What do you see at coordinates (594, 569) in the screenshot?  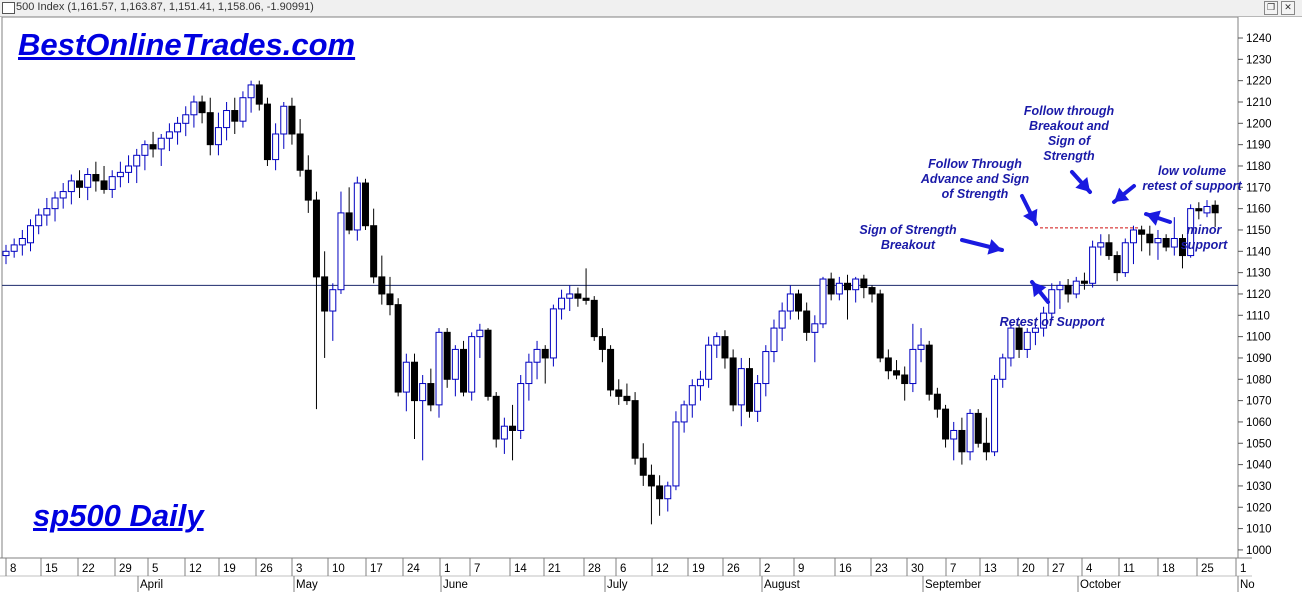 I see `x-tick-label: 28` at bounding box center [594, 569].